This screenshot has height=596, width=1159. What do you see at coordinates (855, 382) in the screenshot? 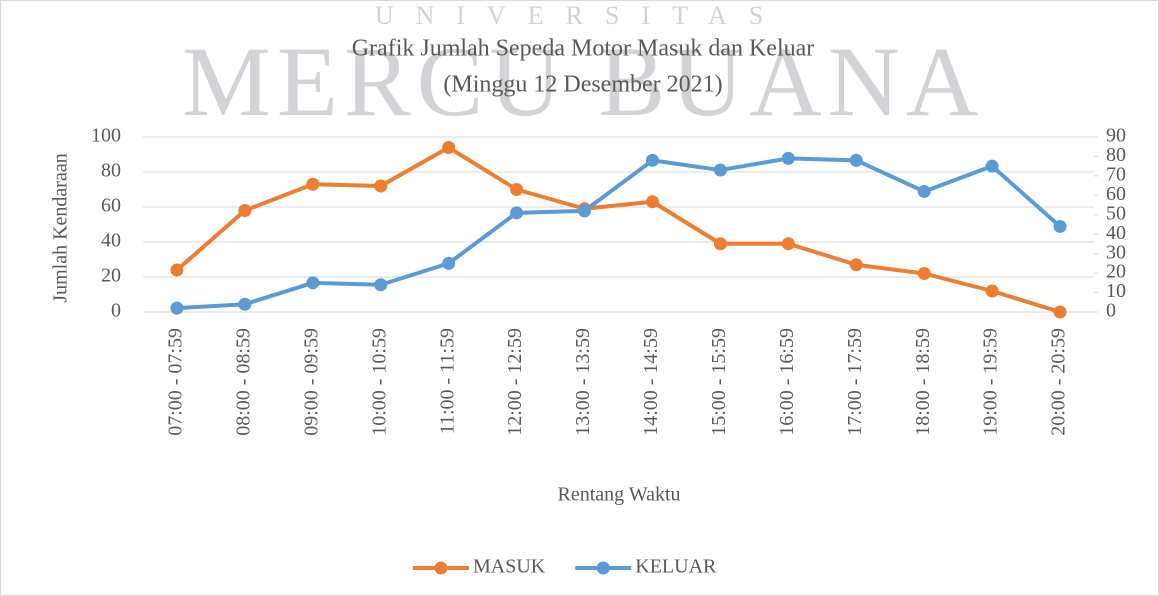
I see `x-tick-label: 17:00 - 17:59` at bounding box center [855, 382].